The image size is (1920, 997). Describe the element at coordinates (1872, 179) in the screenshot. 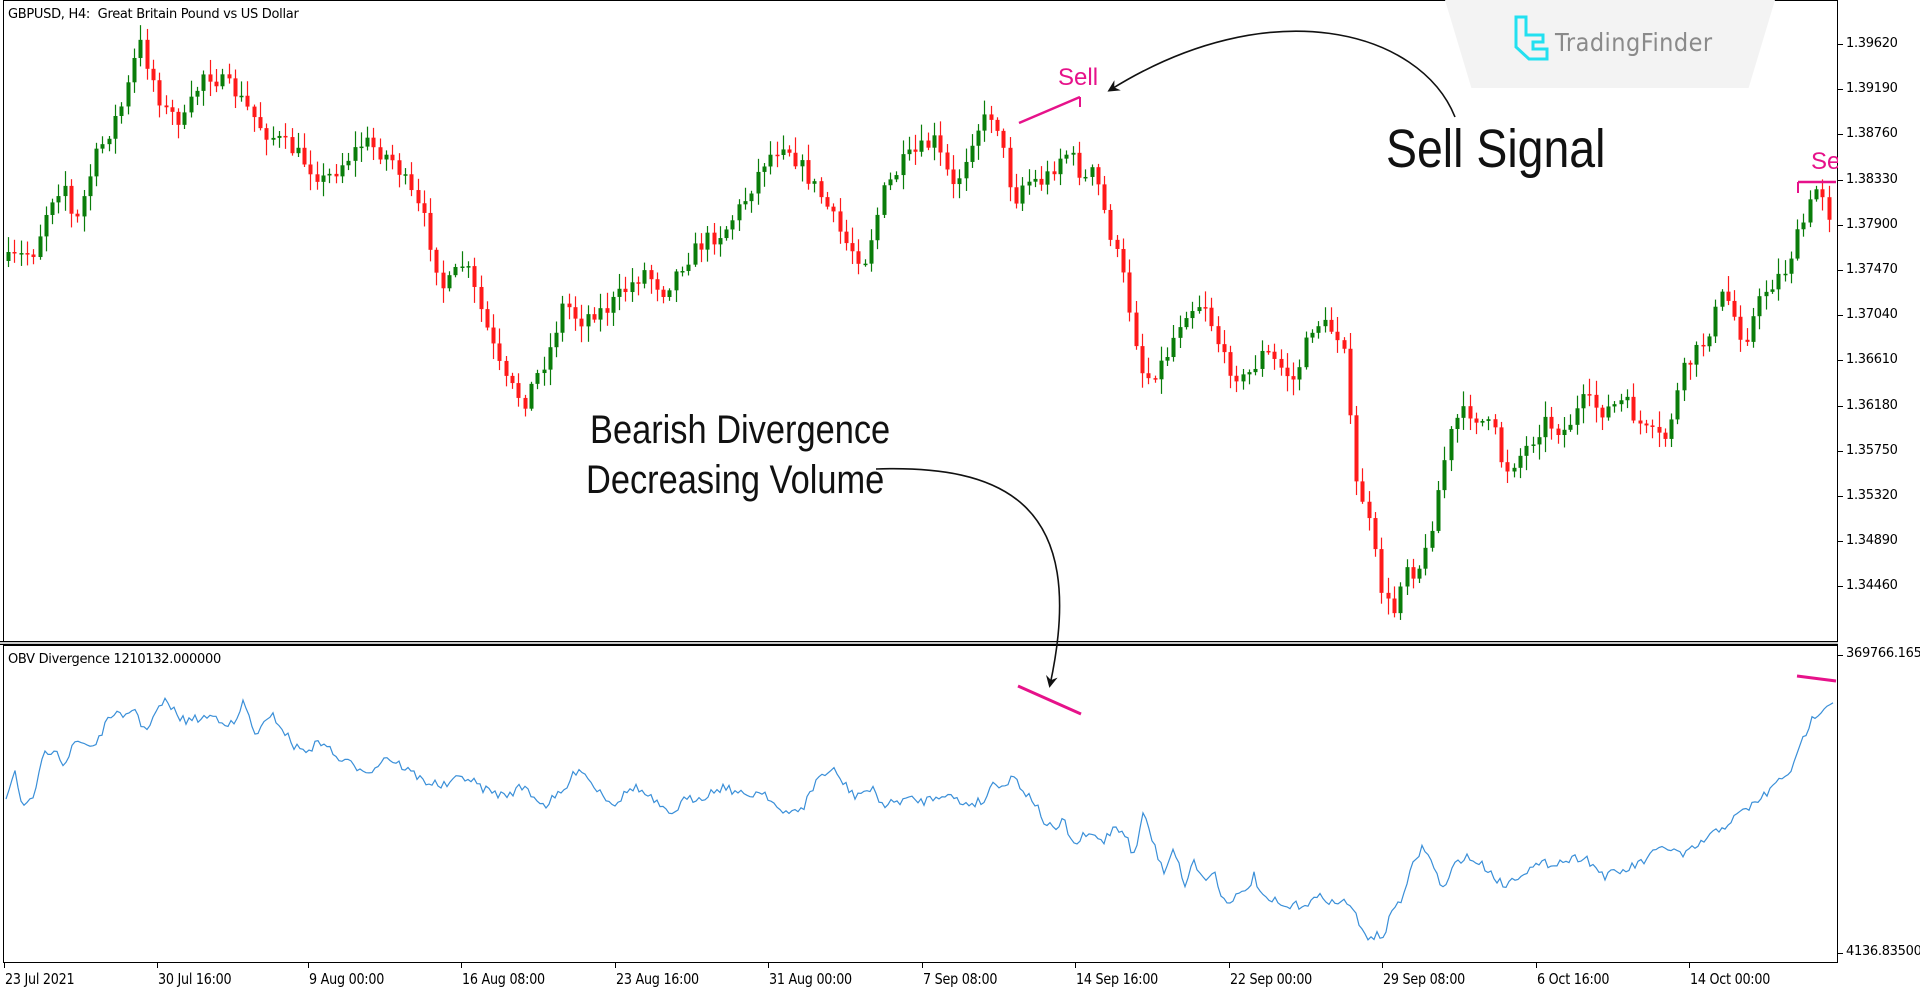

I see `price-axis-label: 1.38330` at that location.